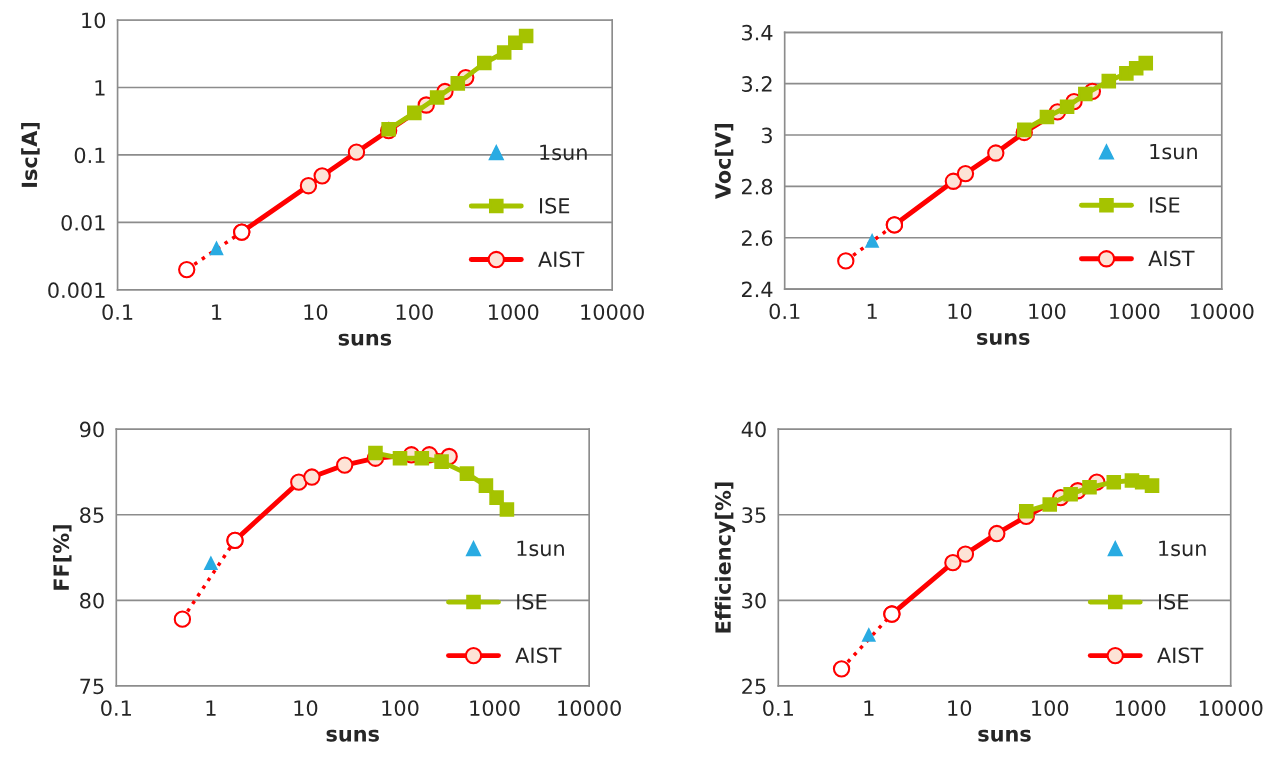 The width and height of the screenshot is (1278, 769). Describe the element at coordinates (94, 20) in the screenshot. I see `y-tick-label: 10` at that location.